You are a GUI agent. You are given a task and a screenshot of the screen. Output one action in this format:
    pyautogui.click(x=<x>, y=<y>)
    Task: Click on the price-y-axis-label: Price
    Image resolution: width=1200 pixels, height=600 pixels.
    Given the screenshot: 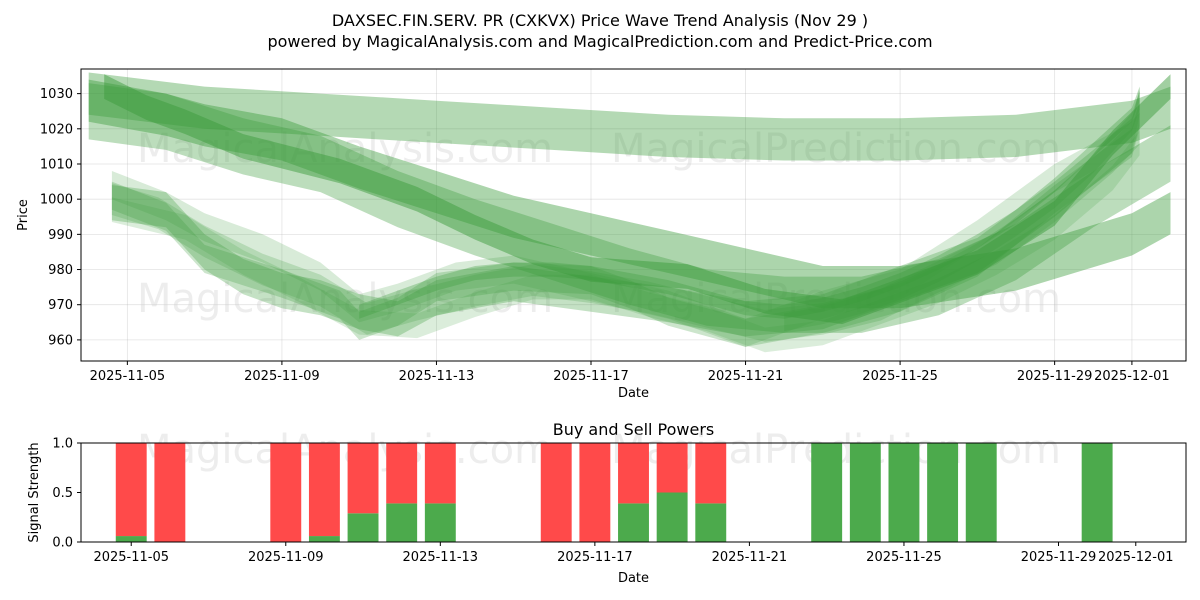 What is the action you would take?
    pyautogui.click(x=23, y=215)
    